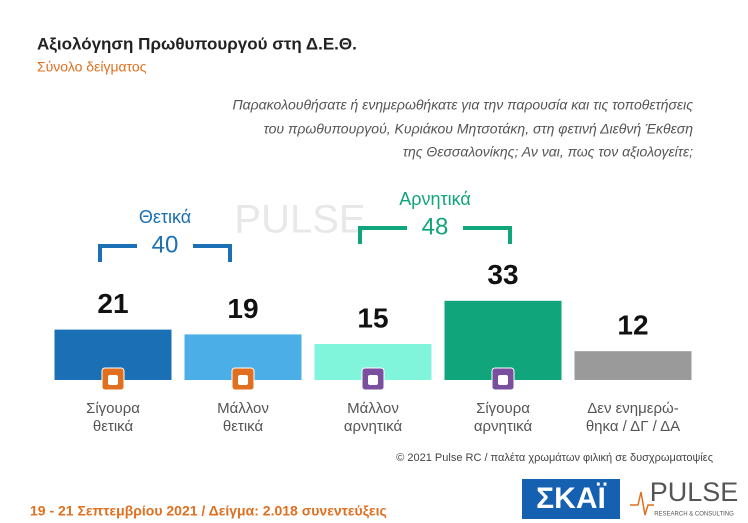 Image resolution: width=748 pixels, height=523 pixels. I want to click on skai-logo-box, so click(571, 499).